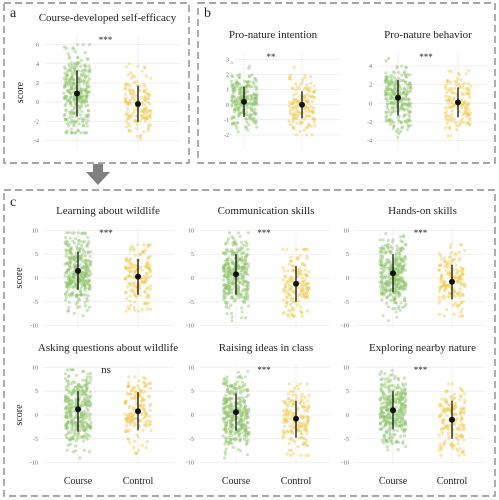  Describe the element at coordinates (108, 211) in the screenshot. I see `chart-title: Learning about wildlife` at that location.